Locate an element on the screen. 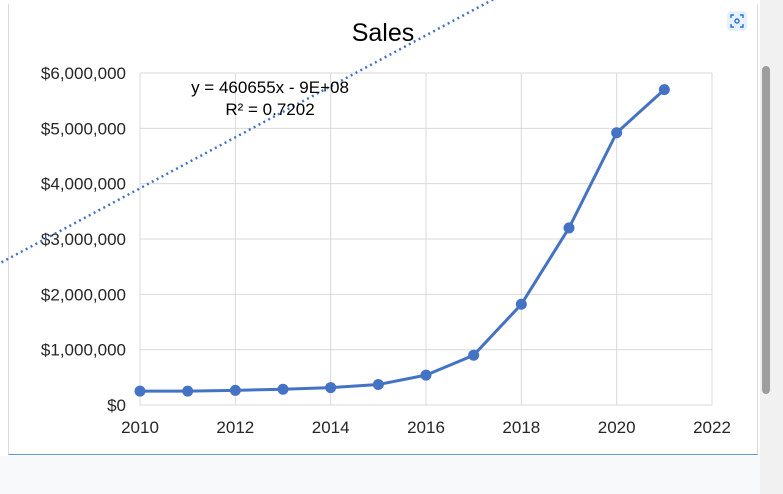 The image size is (783, 494). scrollbar-thumb is located at coordinates (766, 230).